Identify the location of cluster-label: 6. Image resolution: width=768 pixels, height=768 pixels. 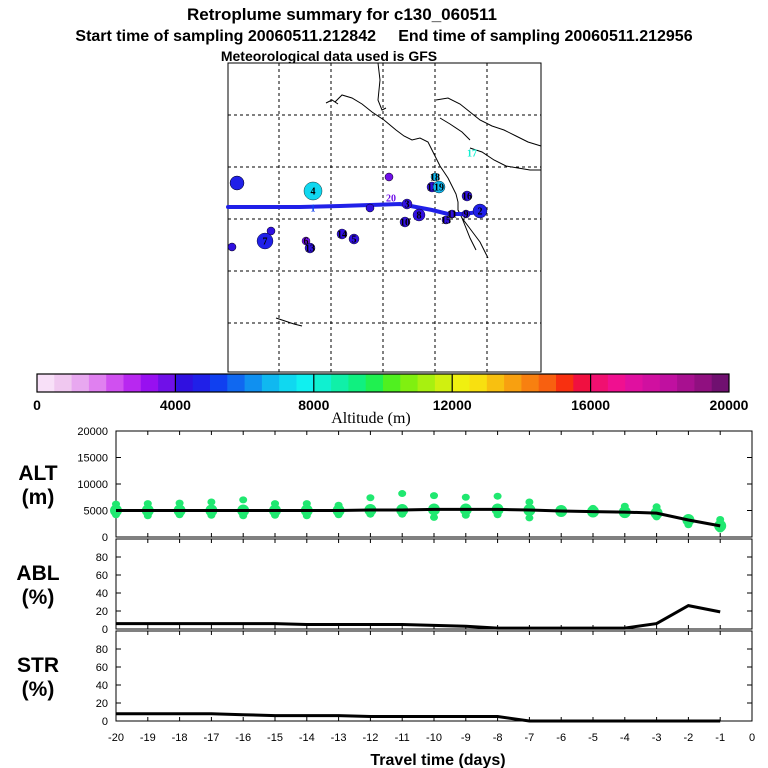
(306, 242).